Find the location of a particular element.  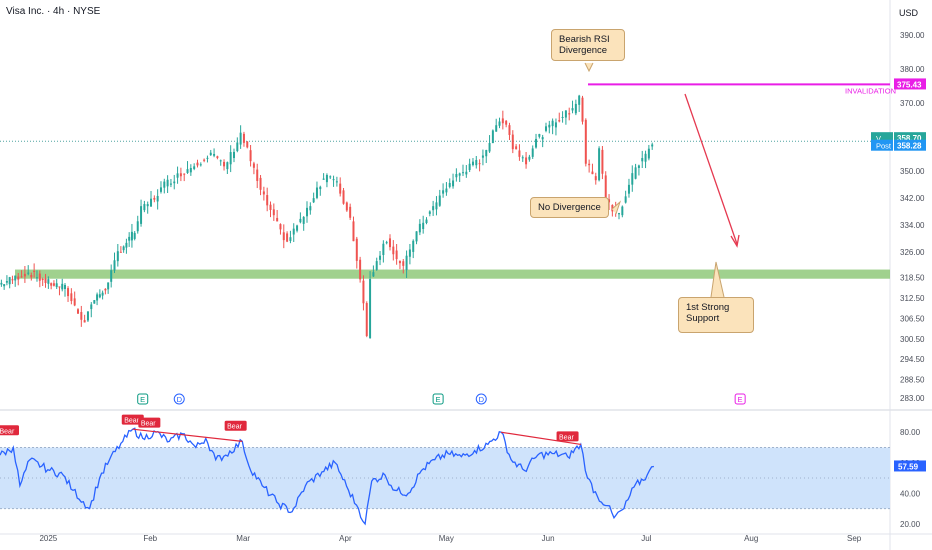

price-tick-label: 350.00 is located at coordinates (912, 171).